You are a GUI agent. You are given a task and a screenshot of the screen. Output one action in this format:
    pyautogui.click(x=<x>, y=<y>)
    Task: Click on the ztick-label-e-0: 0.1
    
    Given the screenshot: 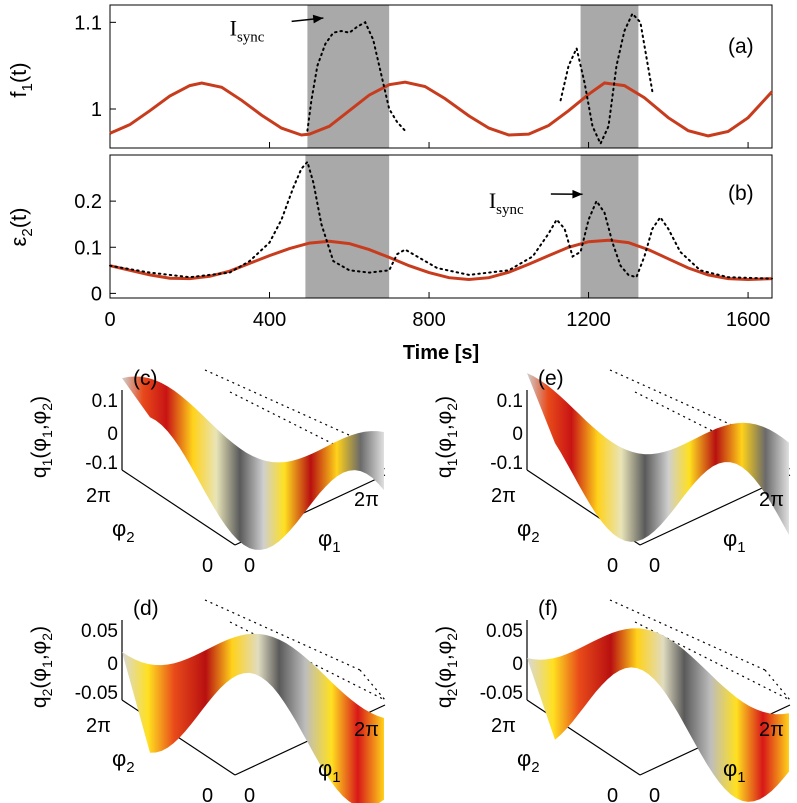 What is the action you would take?
    pyautogui.click(x=510, y=401)
    